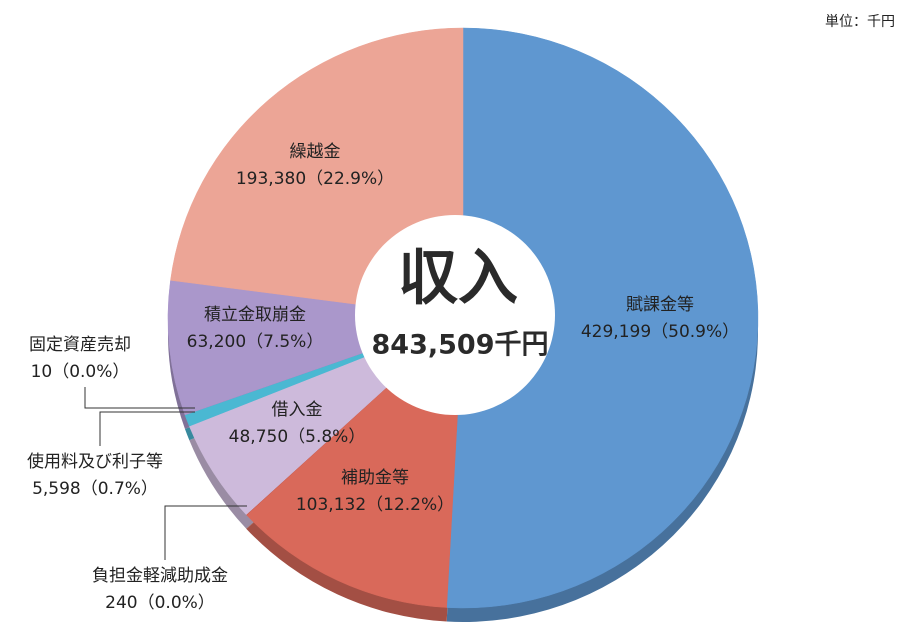 The height and width of the screenshot is (635, 904). I want to click on slice-label: 固定資産売却, so click(80, 345).